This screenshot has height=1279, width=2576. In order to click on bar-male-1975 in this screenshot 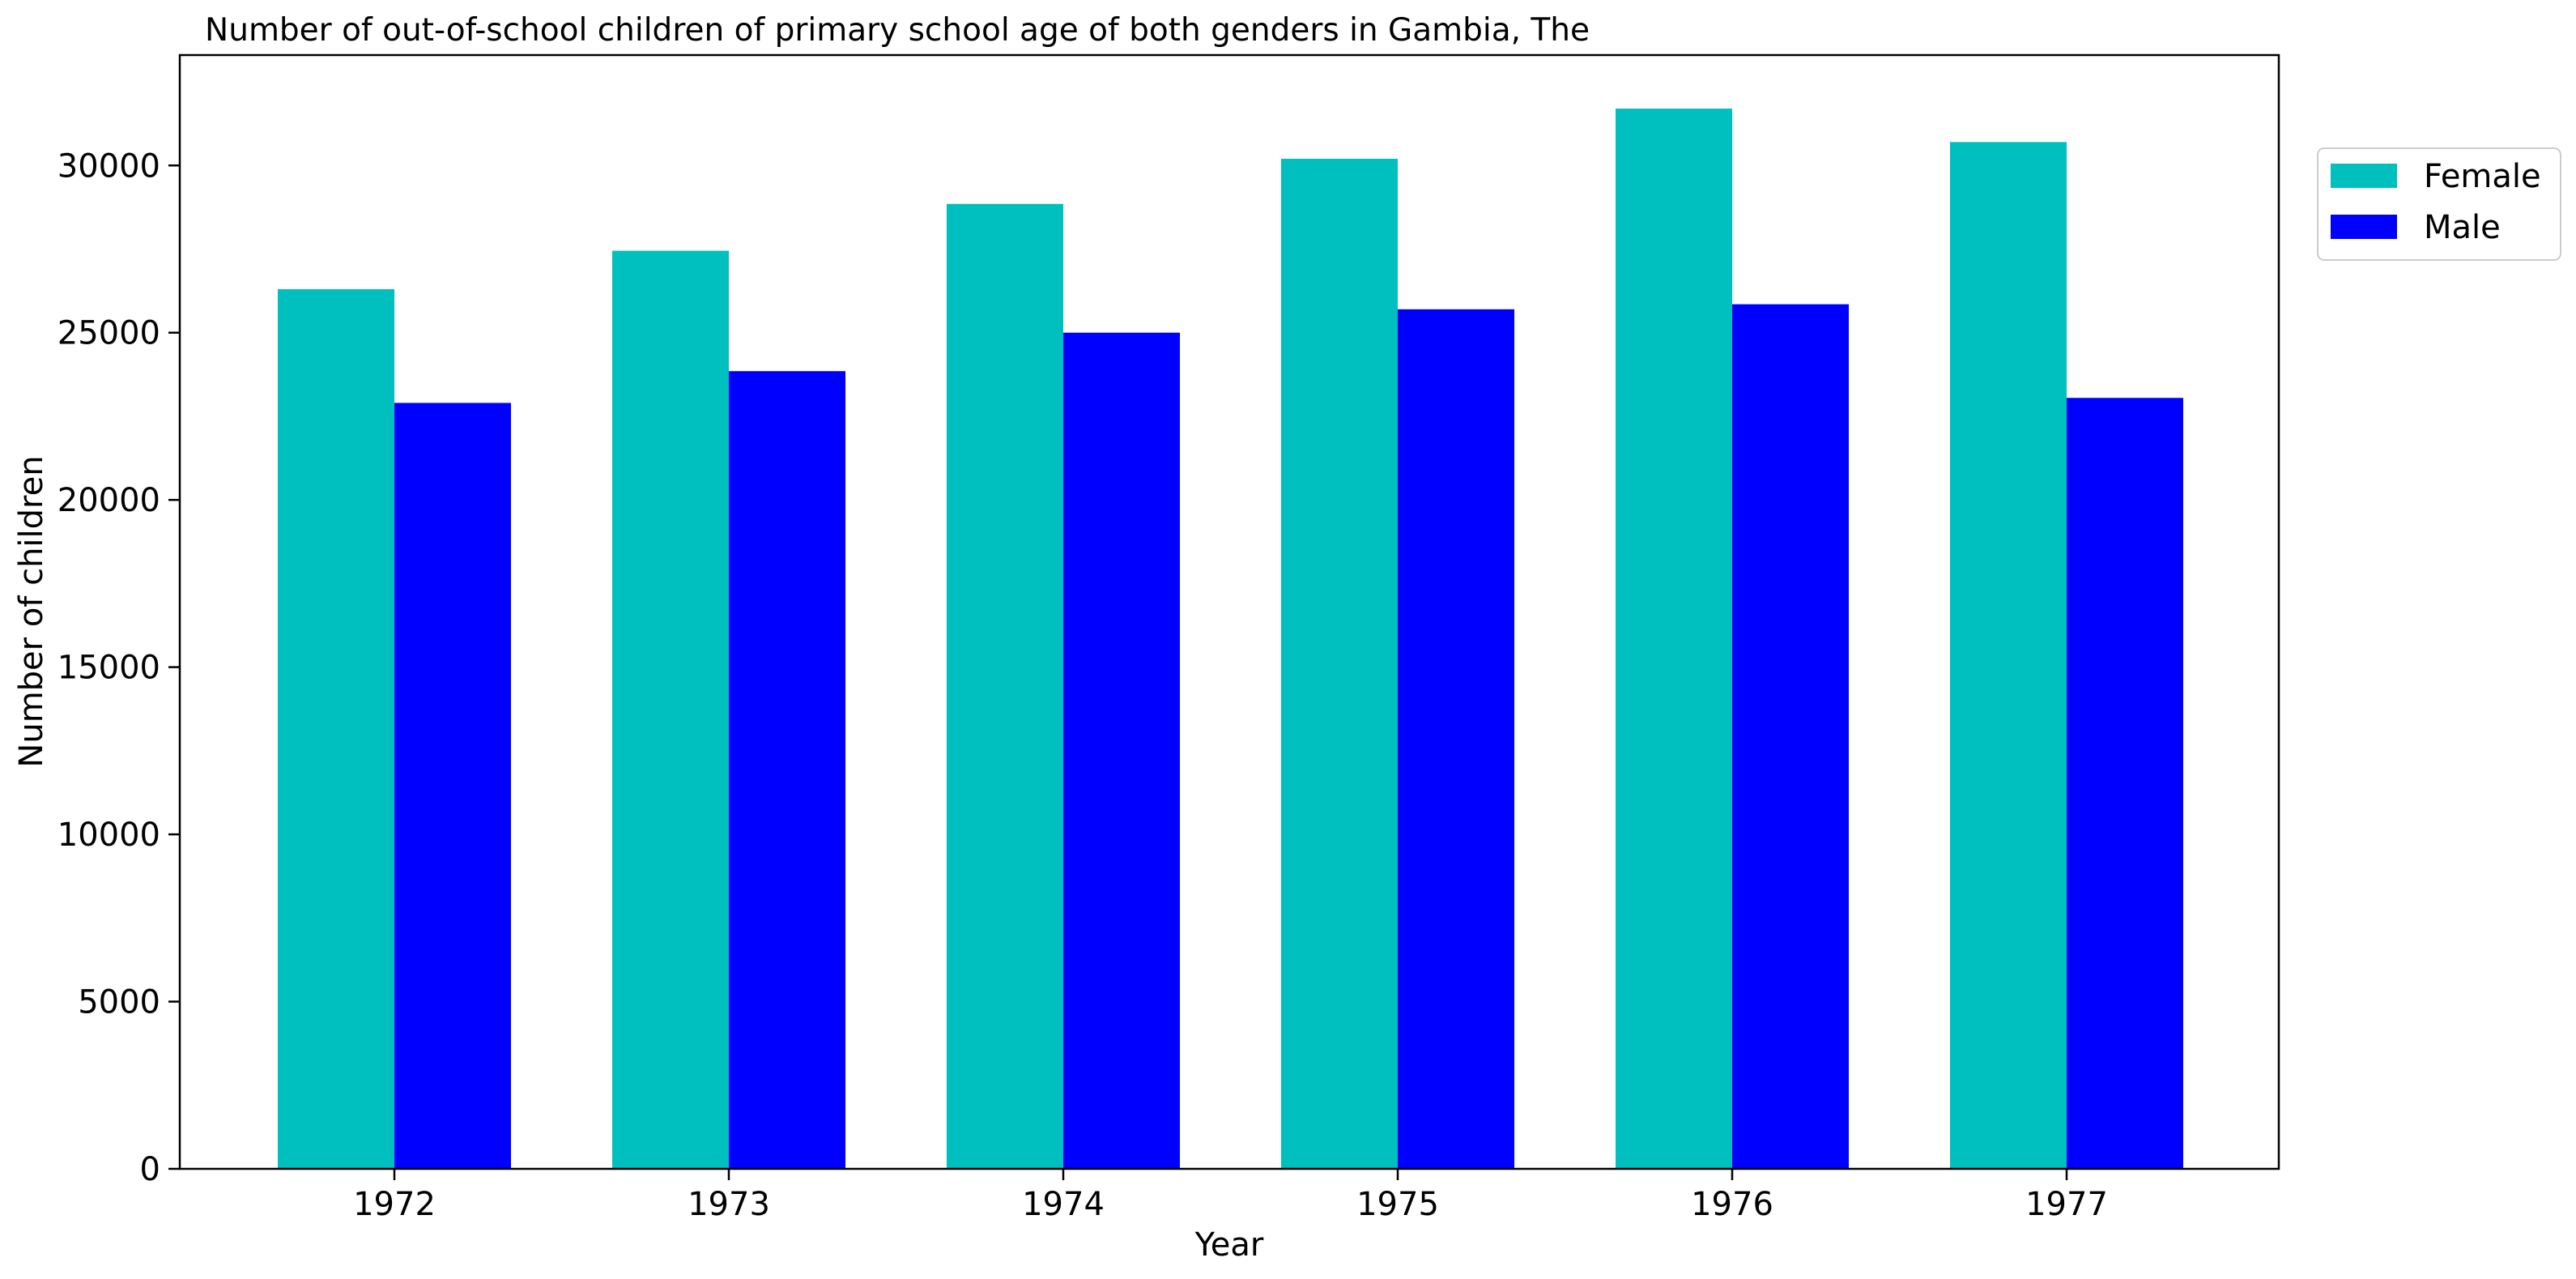, I will do `click(1456, 739)`.